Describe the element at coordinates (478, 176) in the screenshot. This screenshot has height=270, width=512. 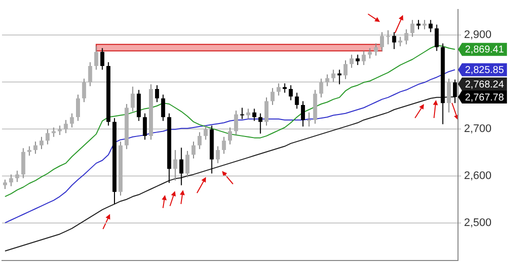
I see `y-tick-label: 2,600` at that location.